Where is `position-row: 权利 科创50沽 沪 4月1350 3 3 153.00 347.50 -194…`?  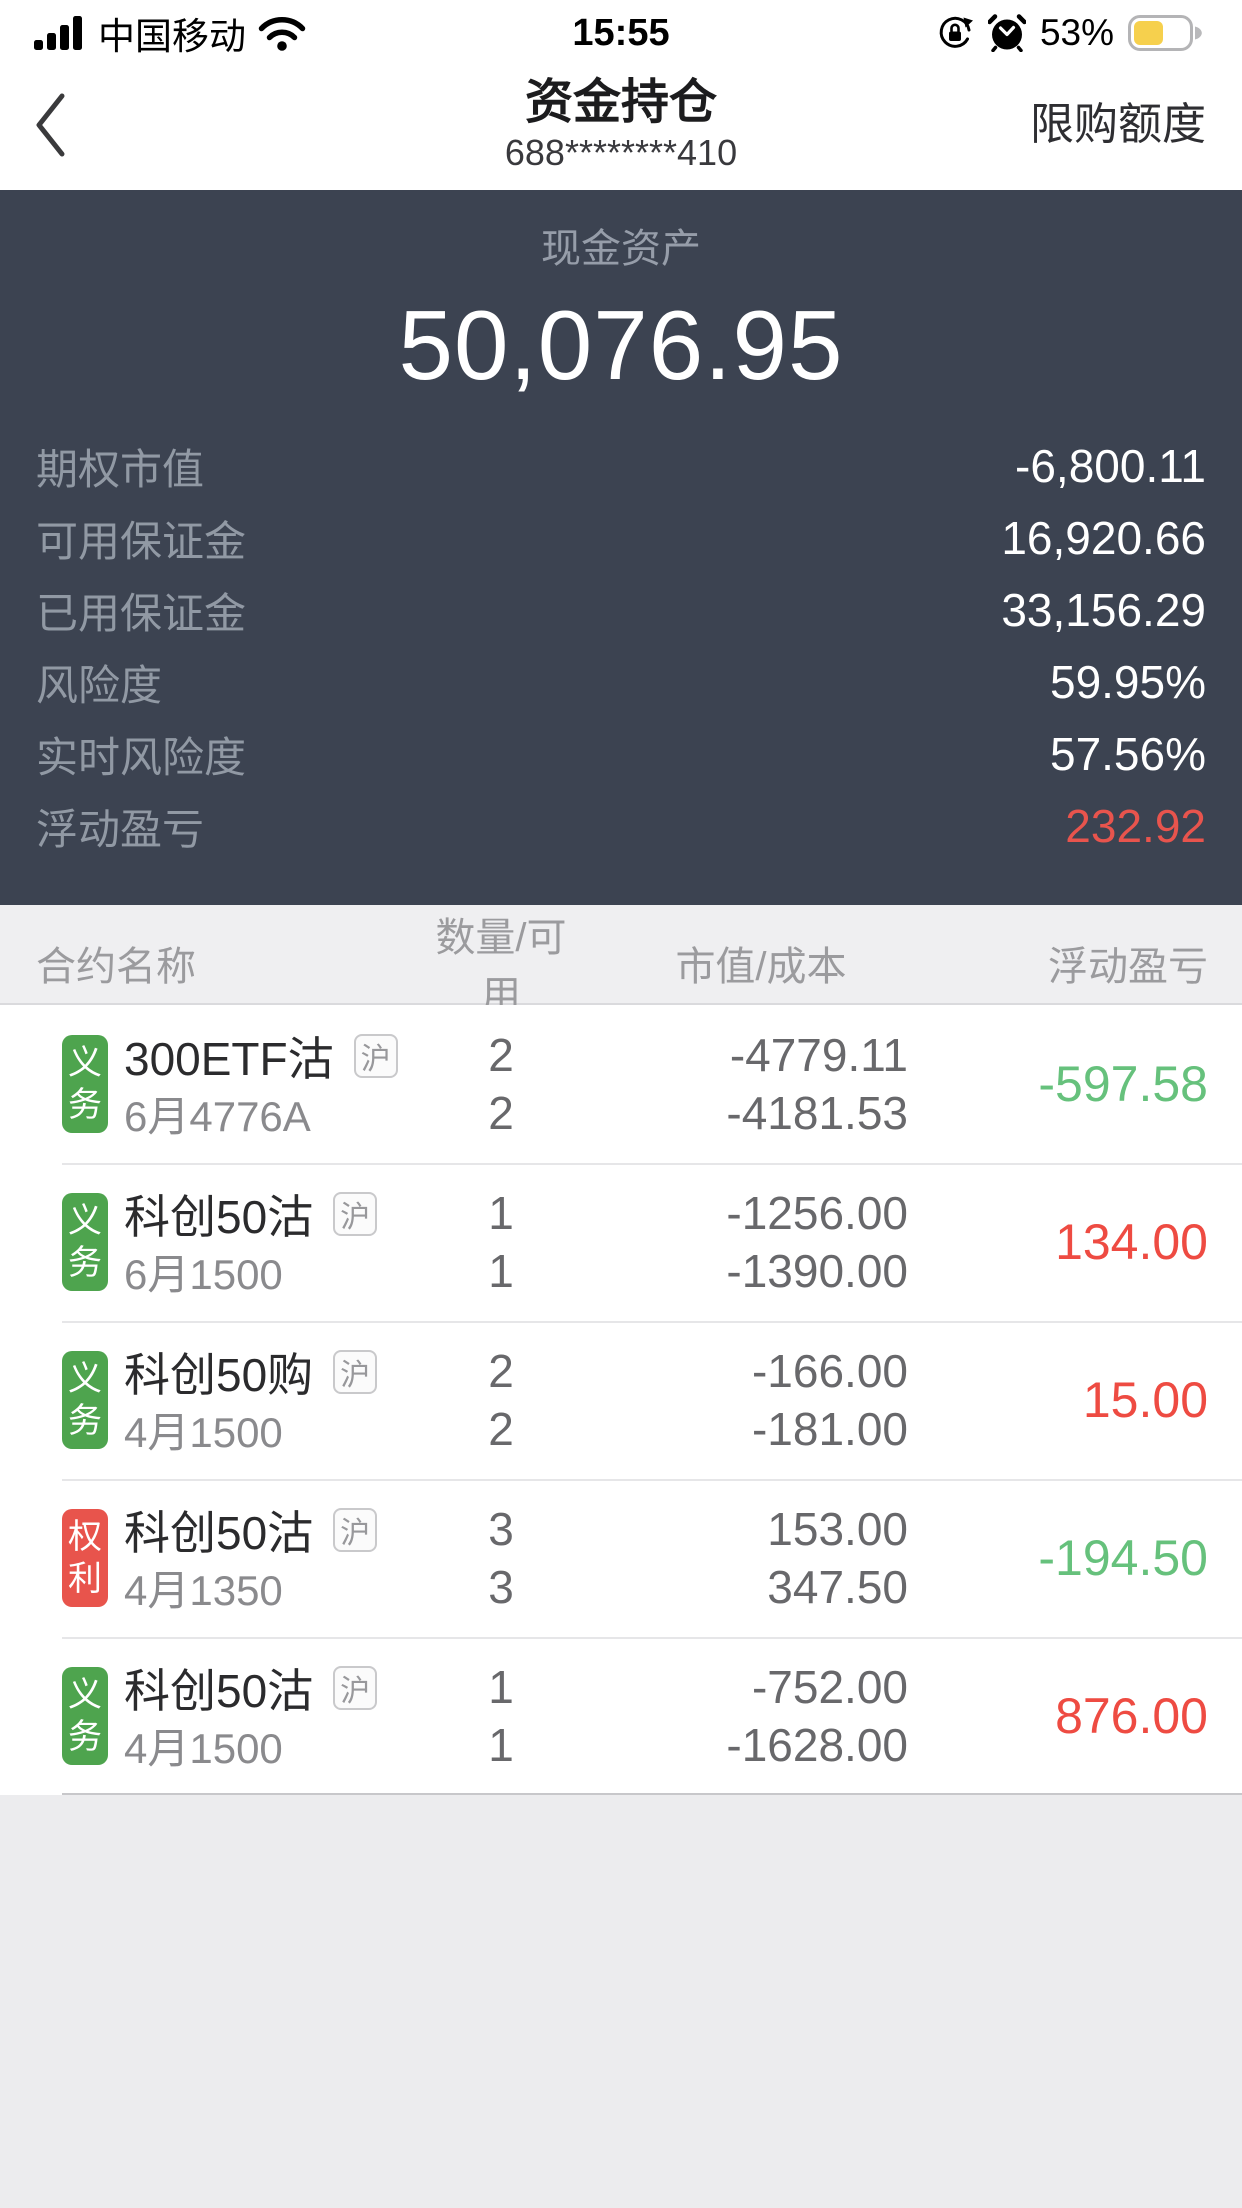 position-row: 权利 科创50沽 沪 4月1350 3 3 153.00 347.50 -194… is located at coordinates (621, 1558).